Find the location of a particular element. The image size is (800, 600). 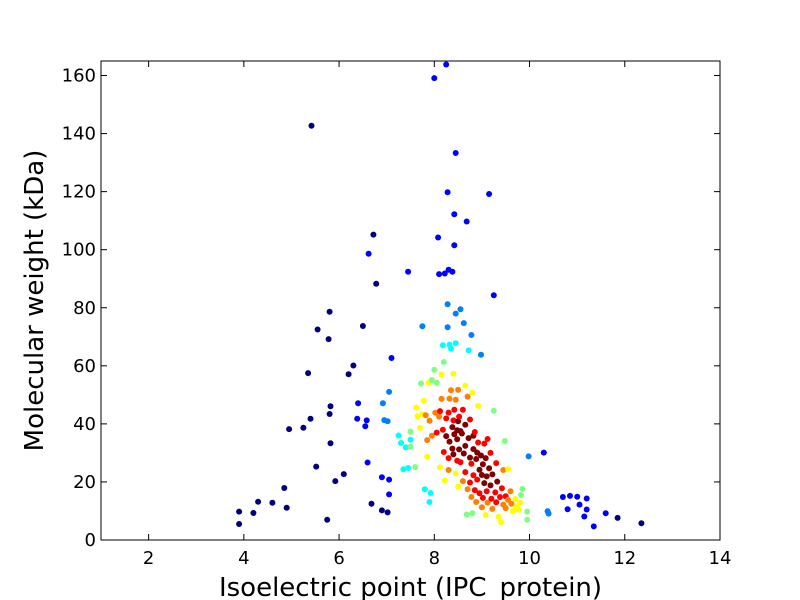

y-tick-label: 80 is located at coordinates (84, 308).